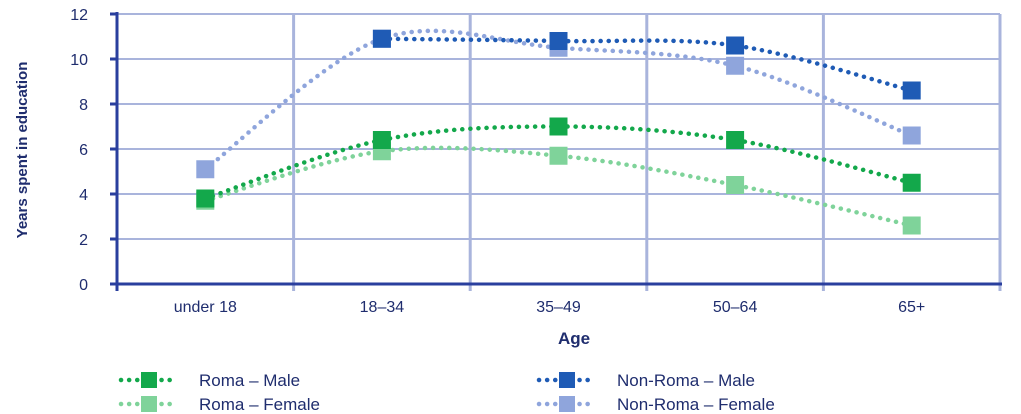 The height and width of the screenshot is (414, 1021). What do you see at coordinates (259, 404) in the screenshot?
I see `legend-label-roma-female: Roma – Female` at bounding box center [259, 404].